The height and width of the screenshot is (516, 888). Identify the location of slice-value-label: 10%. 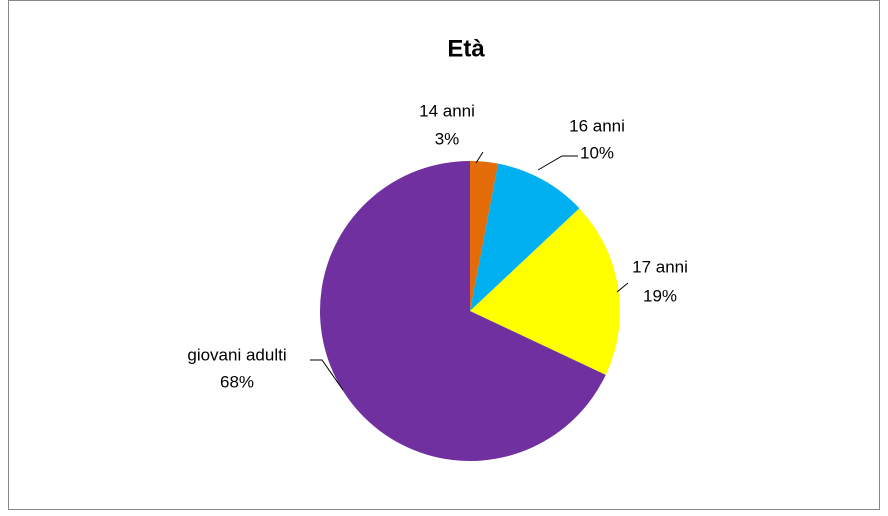
(597, 152).